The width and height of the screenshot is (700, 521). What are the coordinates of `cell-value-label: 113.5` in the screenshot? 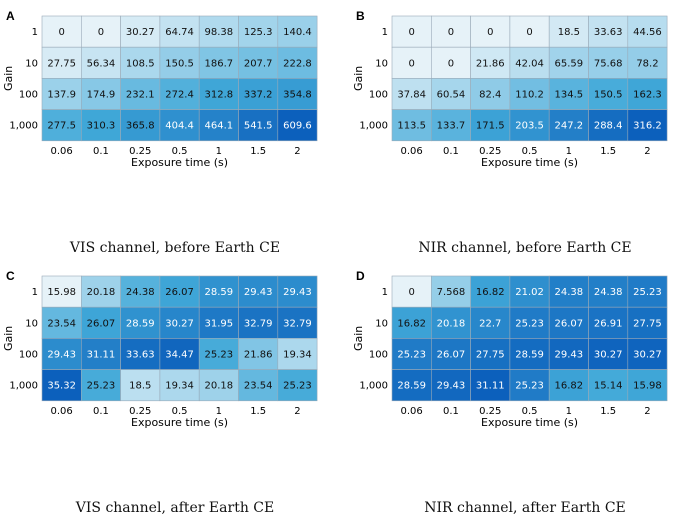 It's located at (411, 126).